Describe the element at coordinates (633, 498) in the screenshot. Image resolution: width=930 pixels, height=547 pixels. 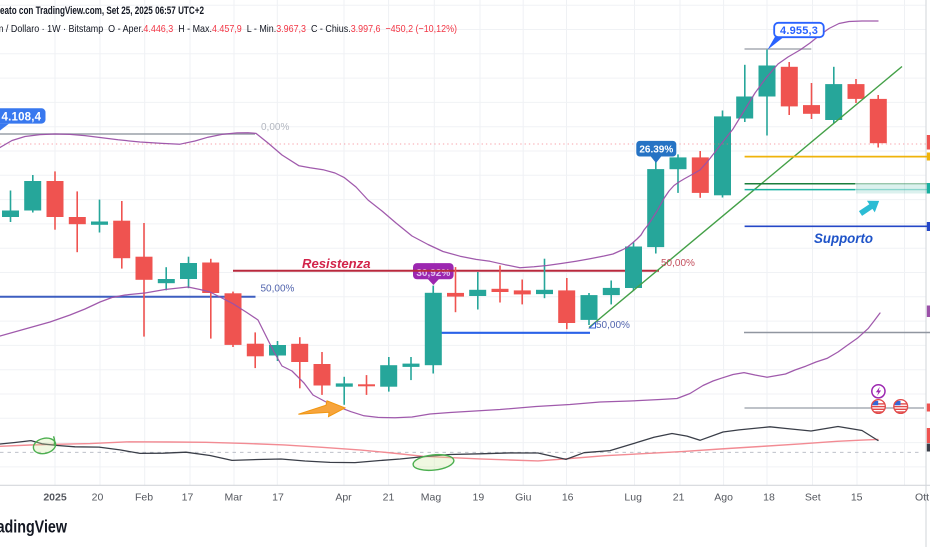
I see `svg-text: Lug` at that location.